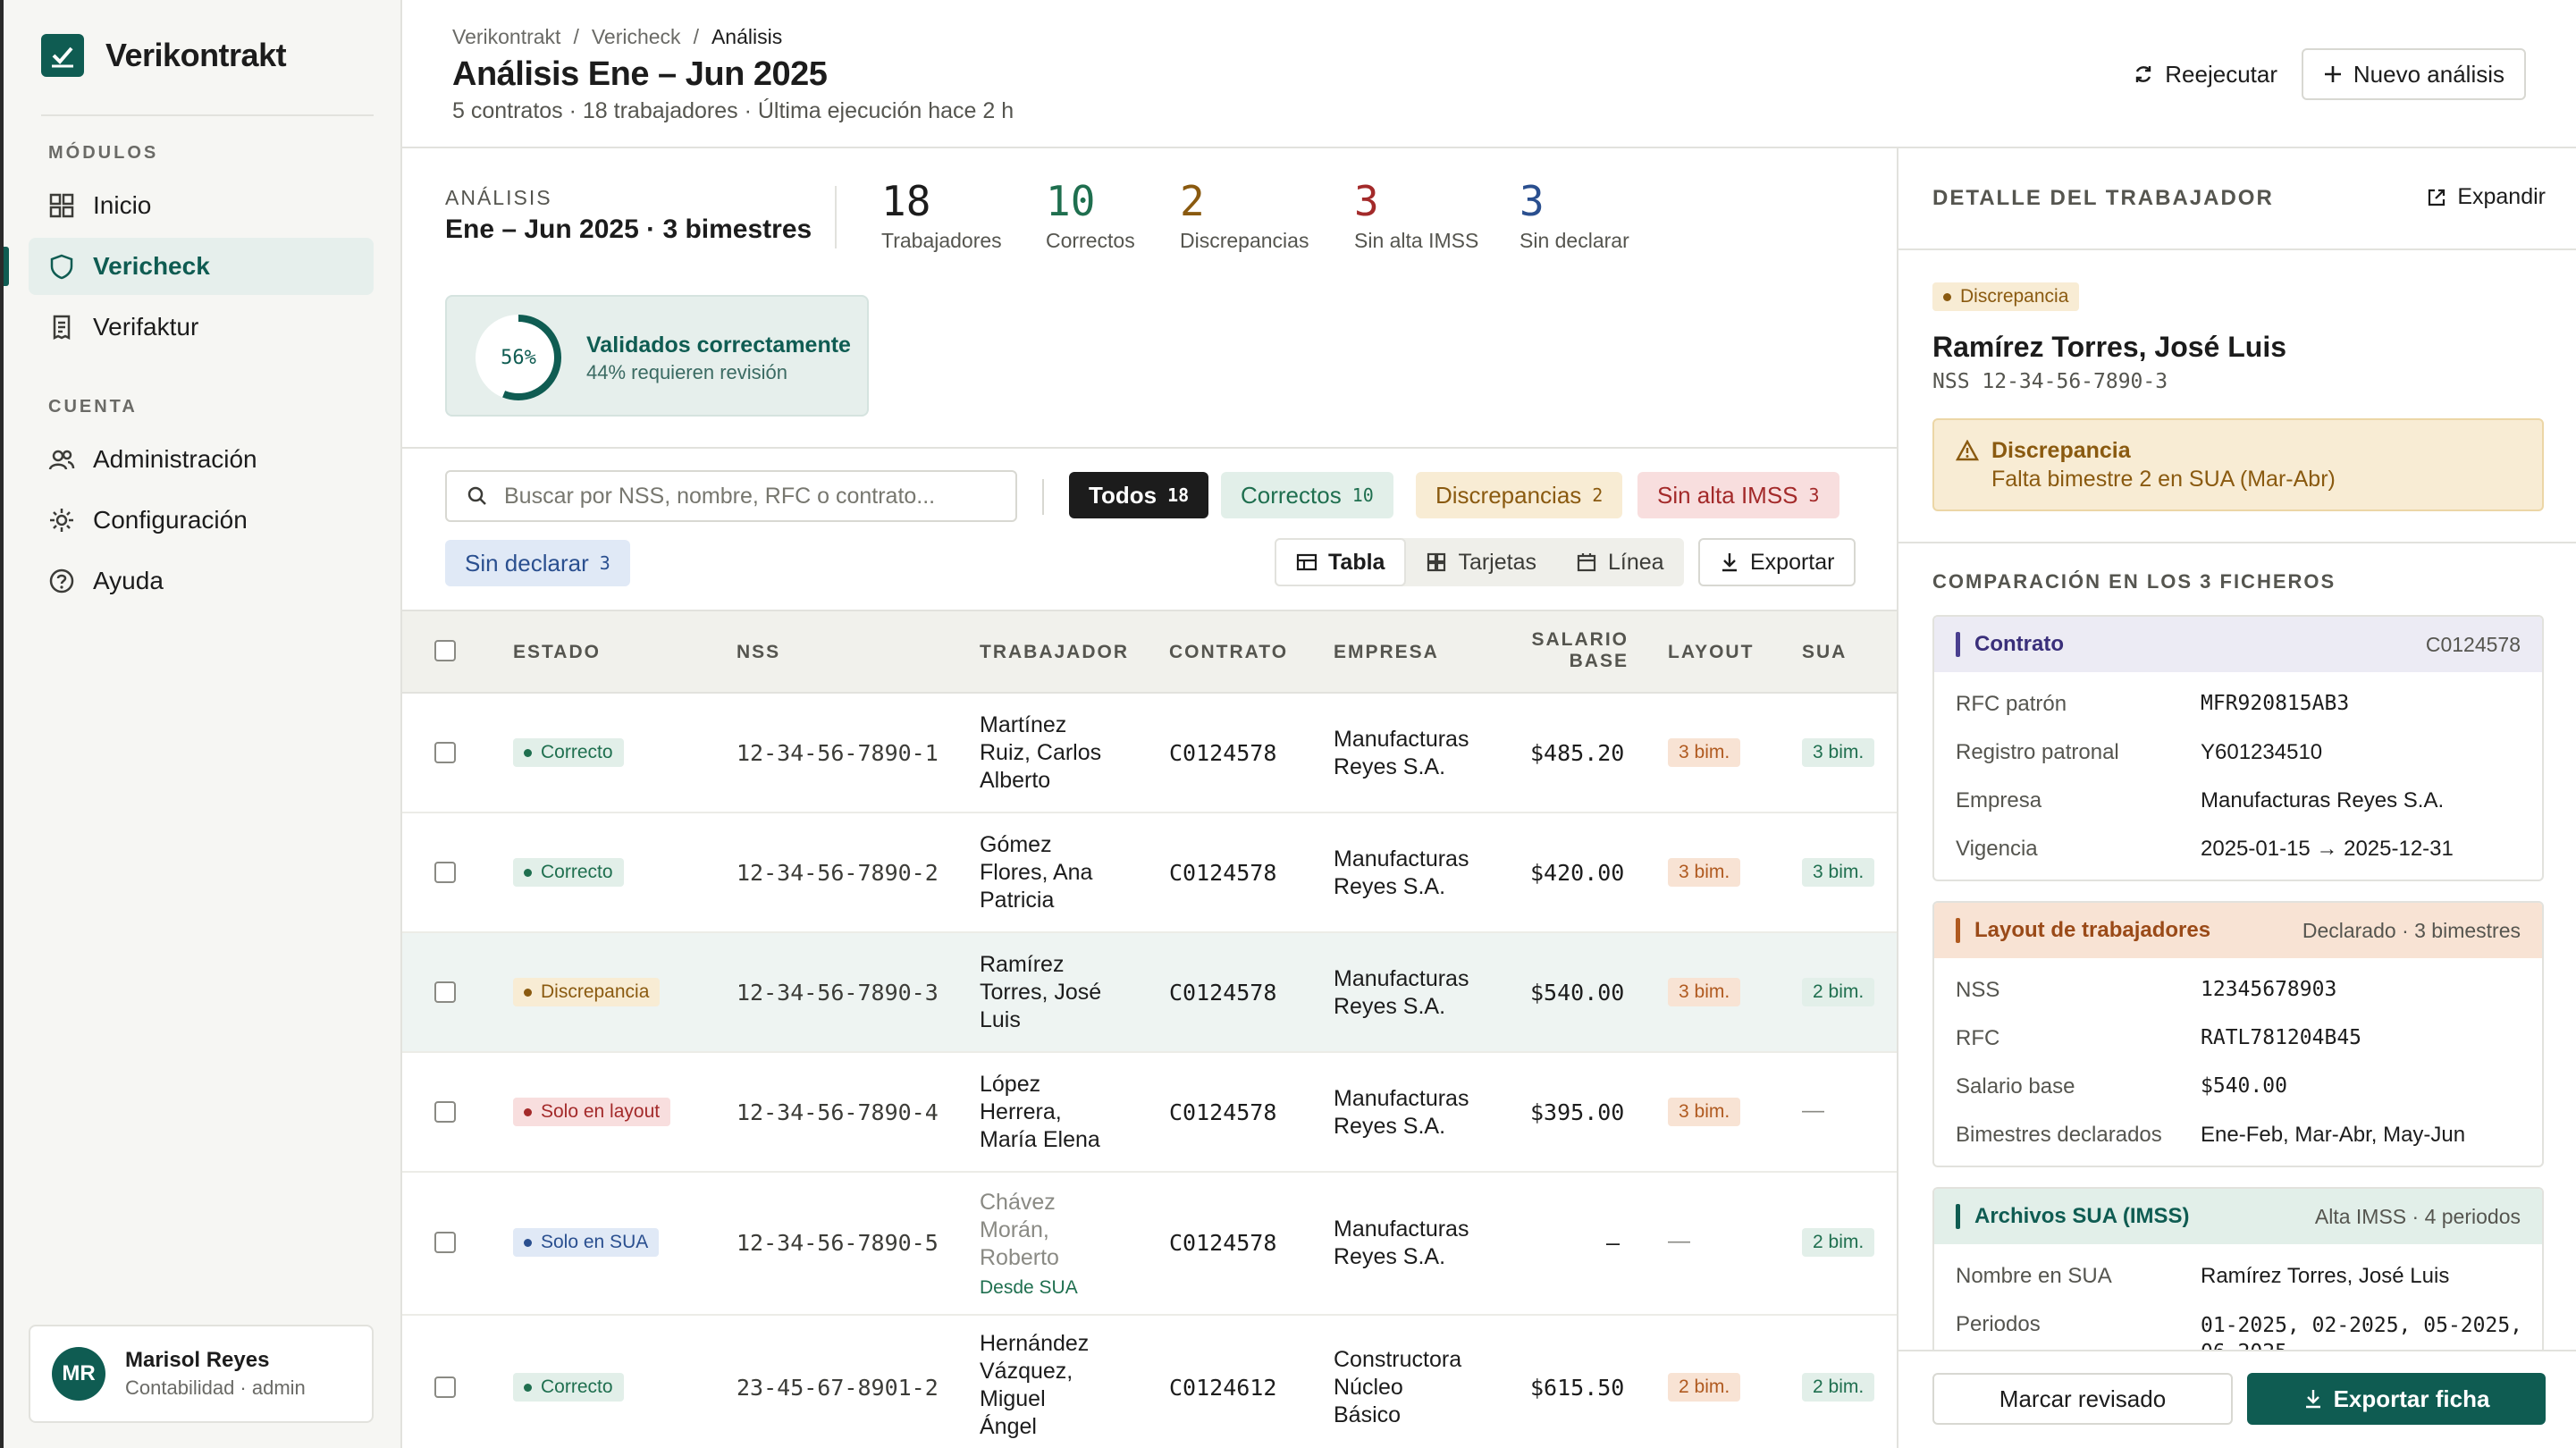  Describe the element at coordinates (1402, 1113) in the screenshot. I see `company-cell: Manufacturas Reyes S.A.` at that location.